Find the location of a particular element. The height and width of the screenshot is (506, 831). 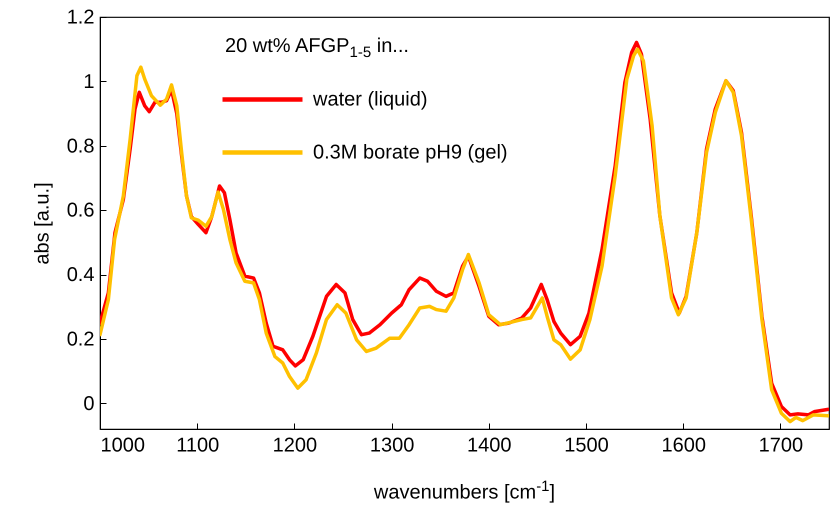

y-tick-label: 1.2 is located at coordinates (80, 17).